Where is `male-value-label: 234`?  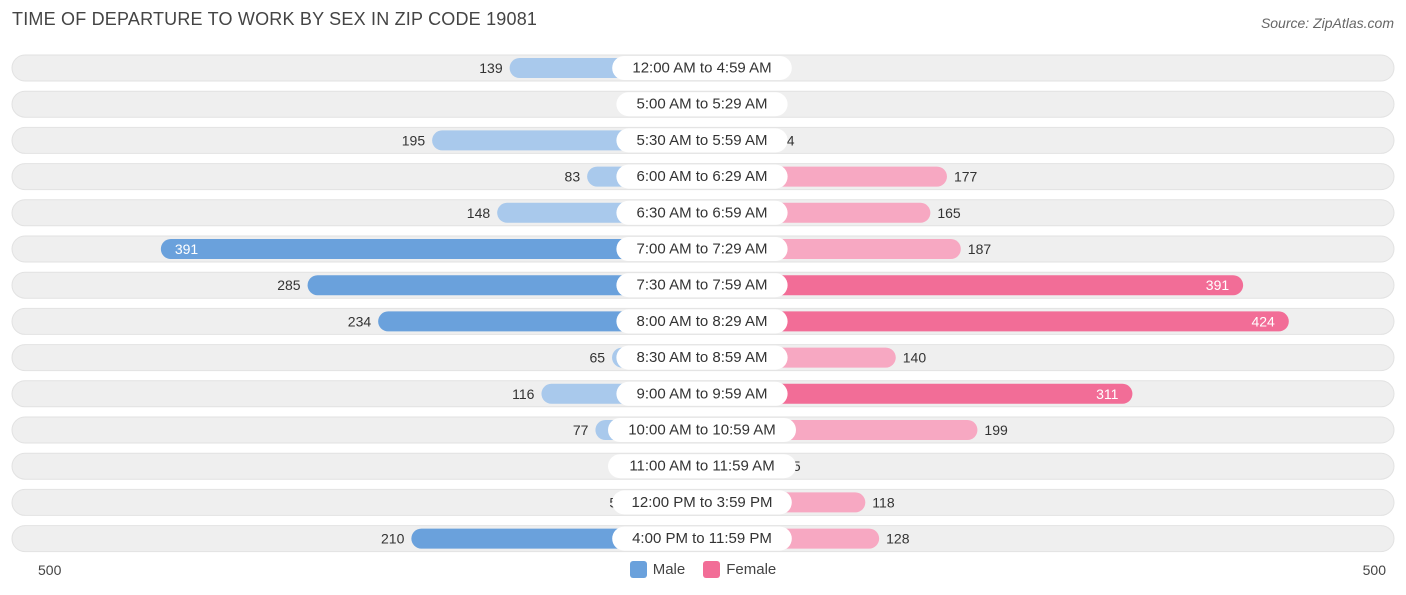 male-value-label: 234 is located at coordinates (360, 321).